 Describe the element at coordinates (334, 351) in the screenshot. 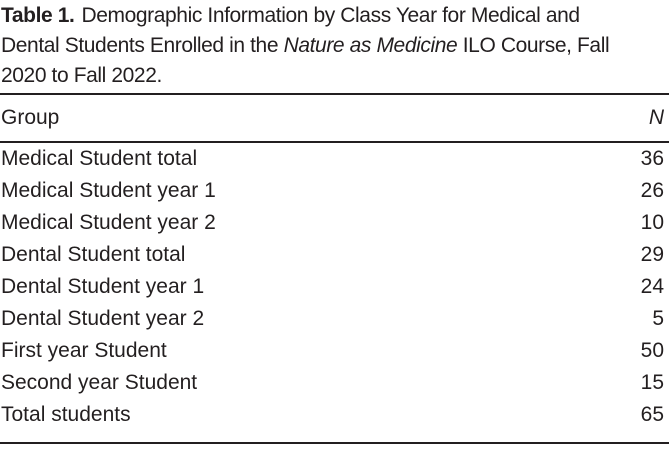

I see `table-row: First year Student 50` at that location.